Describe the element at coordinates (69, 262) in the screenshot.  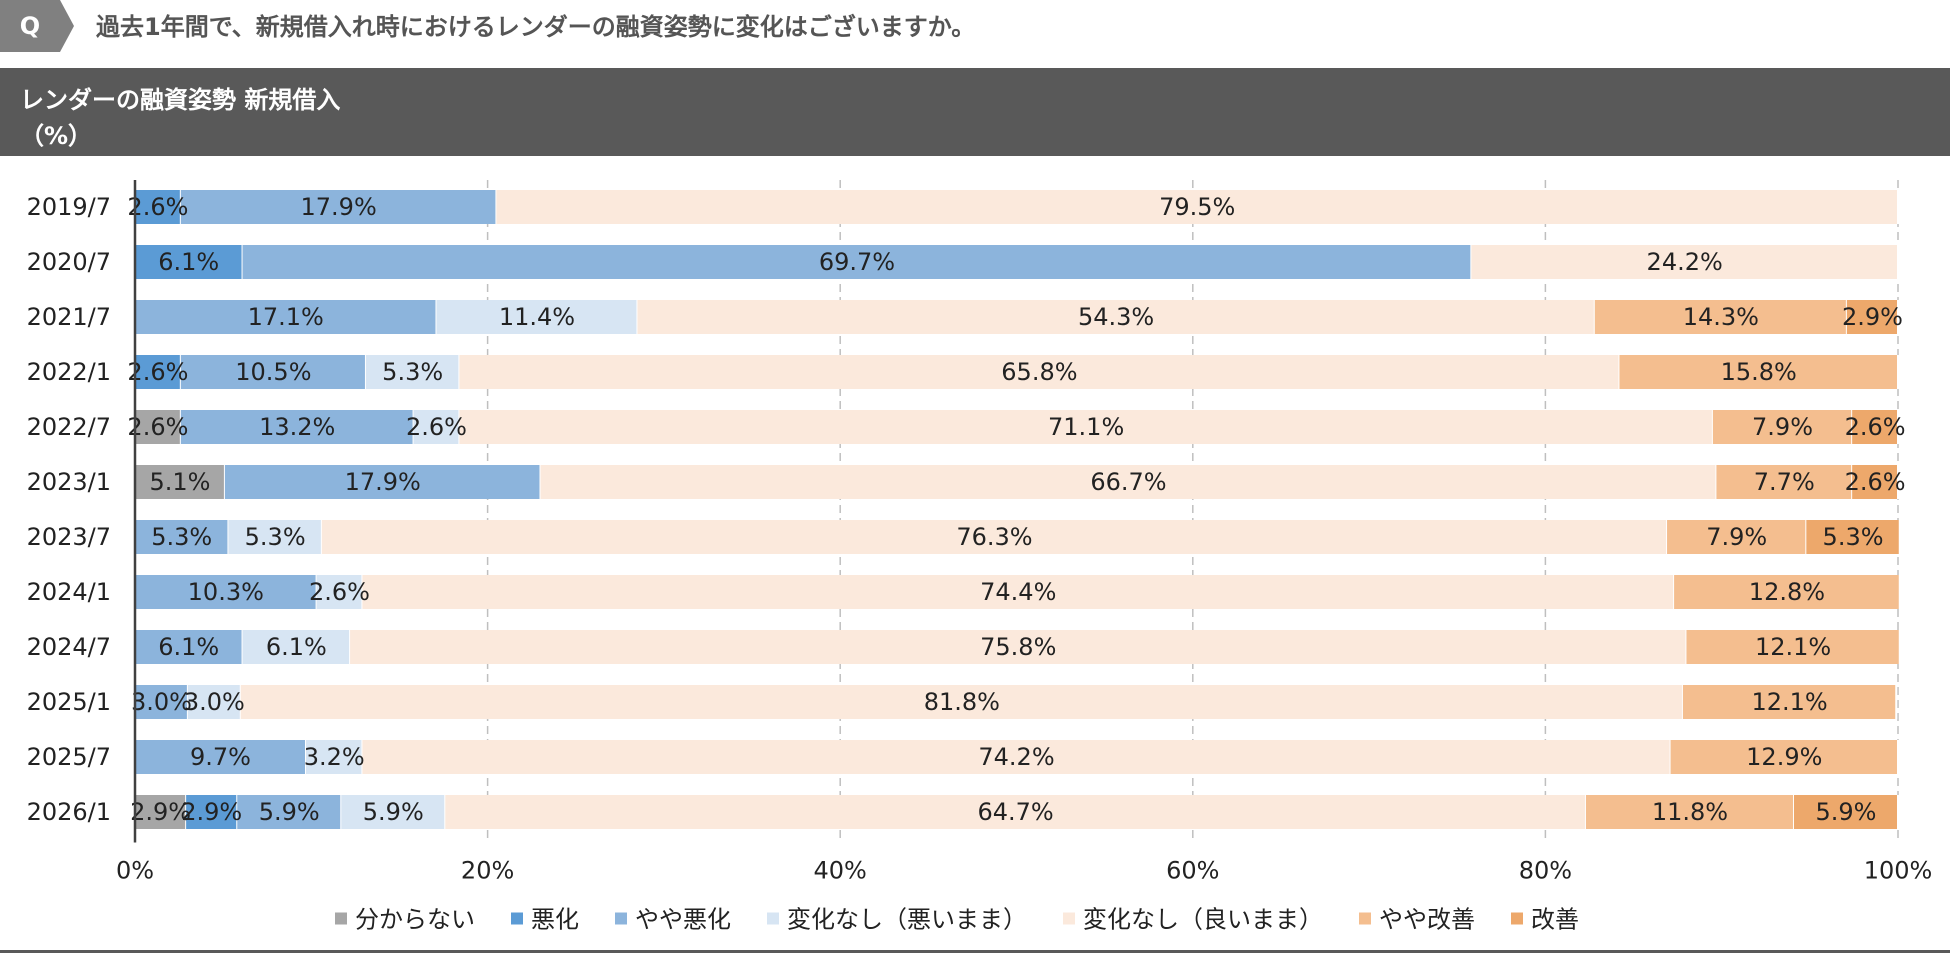
I see `category-label: 2020/7` at that location.